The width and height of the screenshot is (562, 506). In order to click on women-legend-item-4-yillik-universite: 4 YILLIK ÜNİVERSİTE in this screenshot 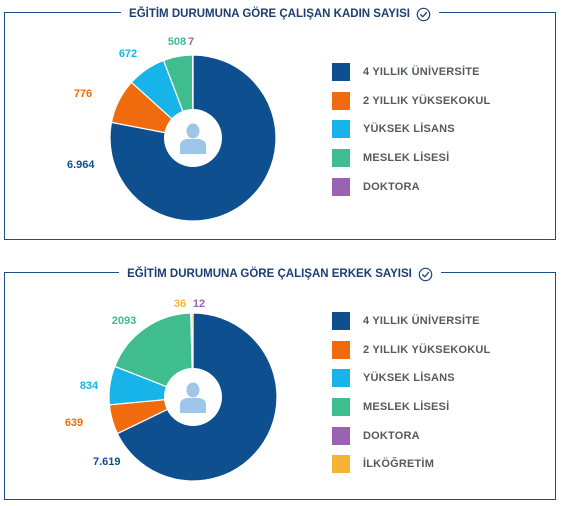, I will do `click(411, 72)`.